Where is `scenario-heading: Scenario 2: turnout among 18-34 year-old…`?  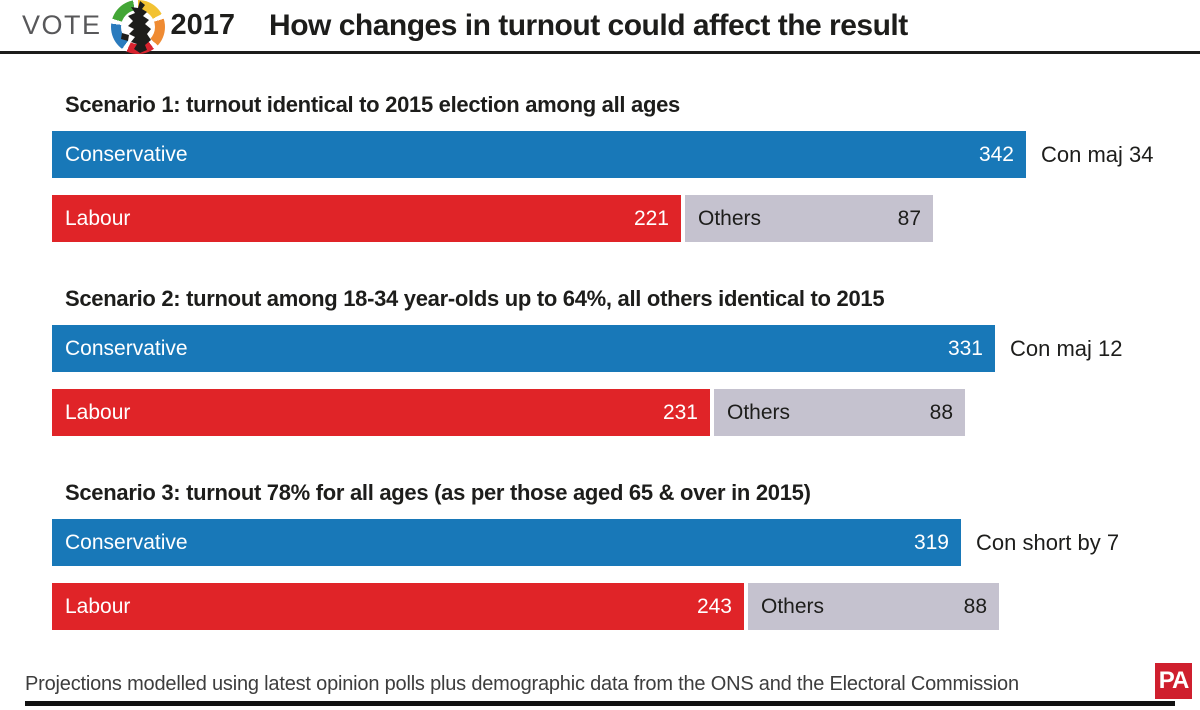
scenario-heading: Scenario 2: turnout among 18-34 year-old… is located at coordinates (475, 298).